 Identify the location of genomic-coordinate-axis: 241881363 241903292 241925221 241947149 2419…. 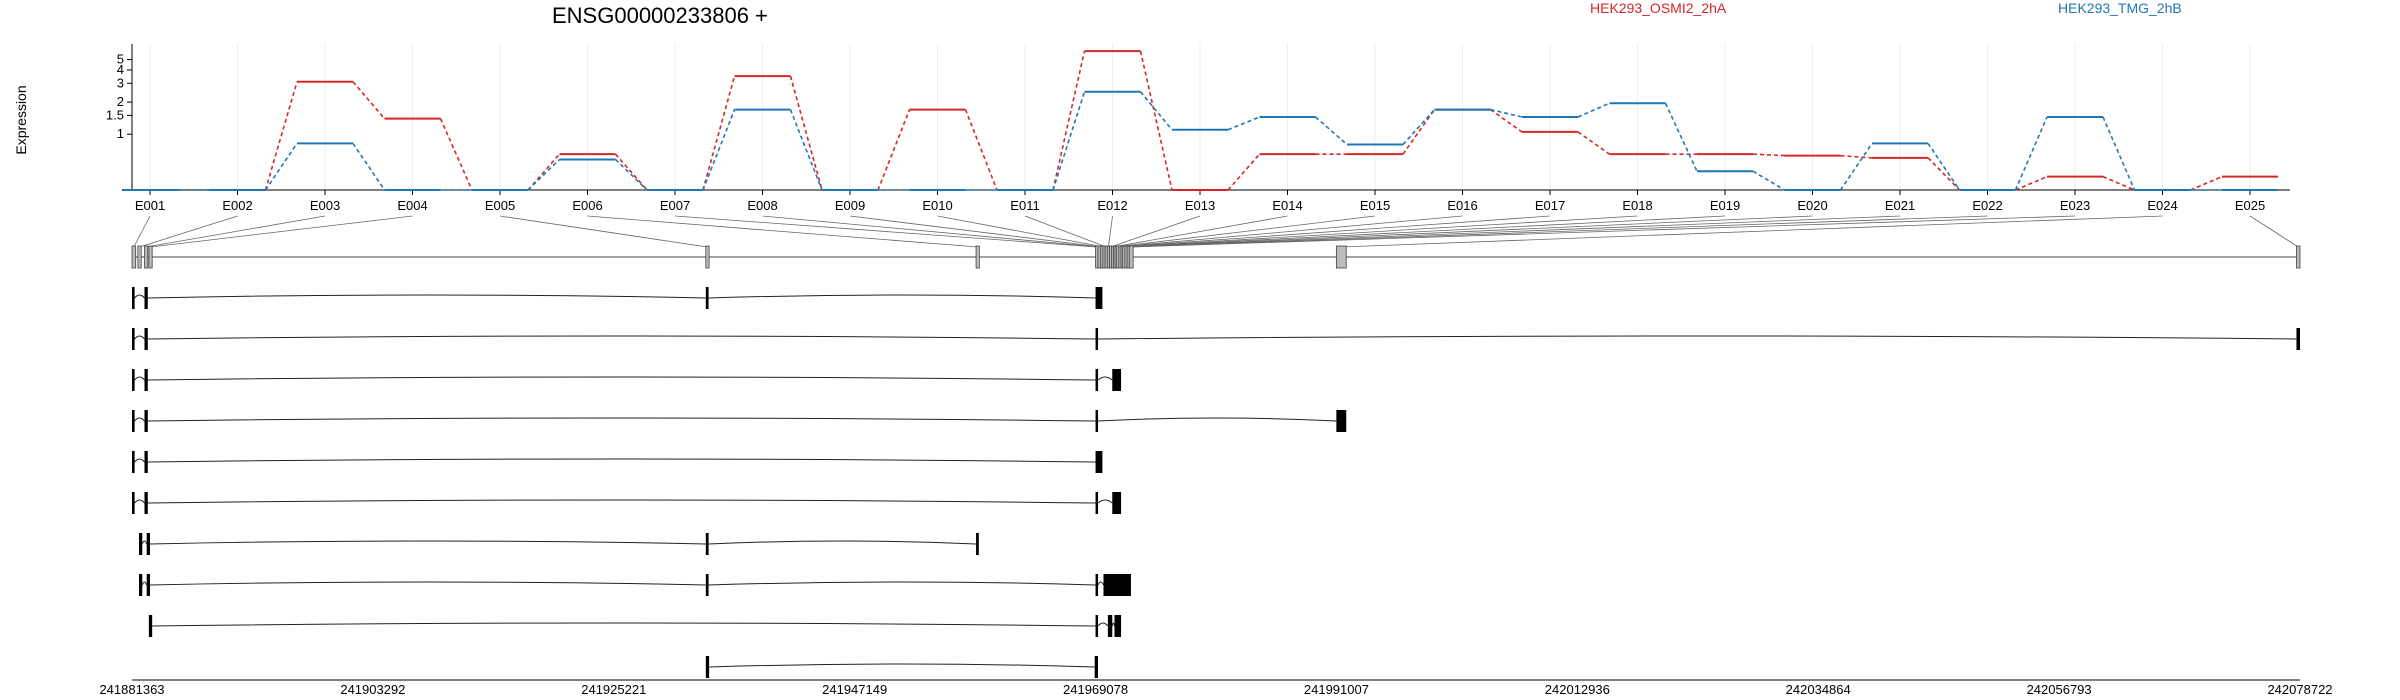
(1216, 688).